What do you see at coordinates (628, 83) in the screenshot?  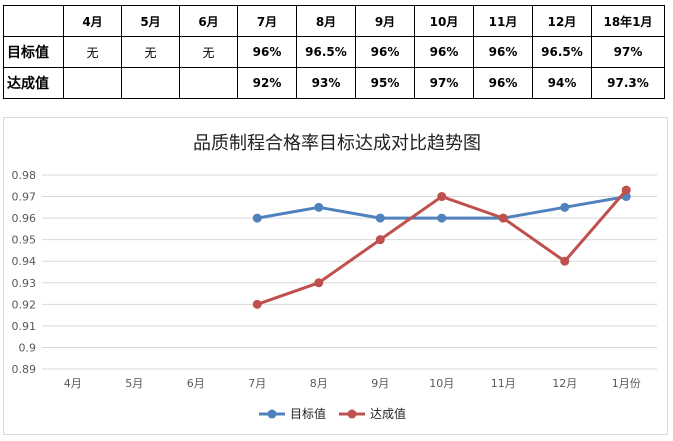 I see `table-cell: 97.3%` at bounding box center [628, 83].